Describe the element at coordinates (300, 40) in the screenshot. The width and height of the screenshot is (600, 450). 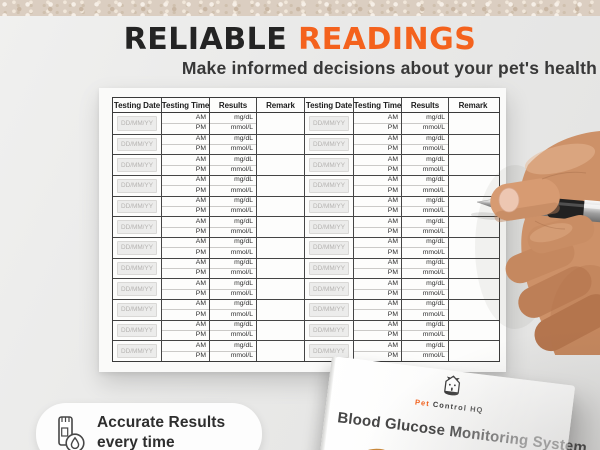
I see `page-title: RELIABLE READINGS` at that location.